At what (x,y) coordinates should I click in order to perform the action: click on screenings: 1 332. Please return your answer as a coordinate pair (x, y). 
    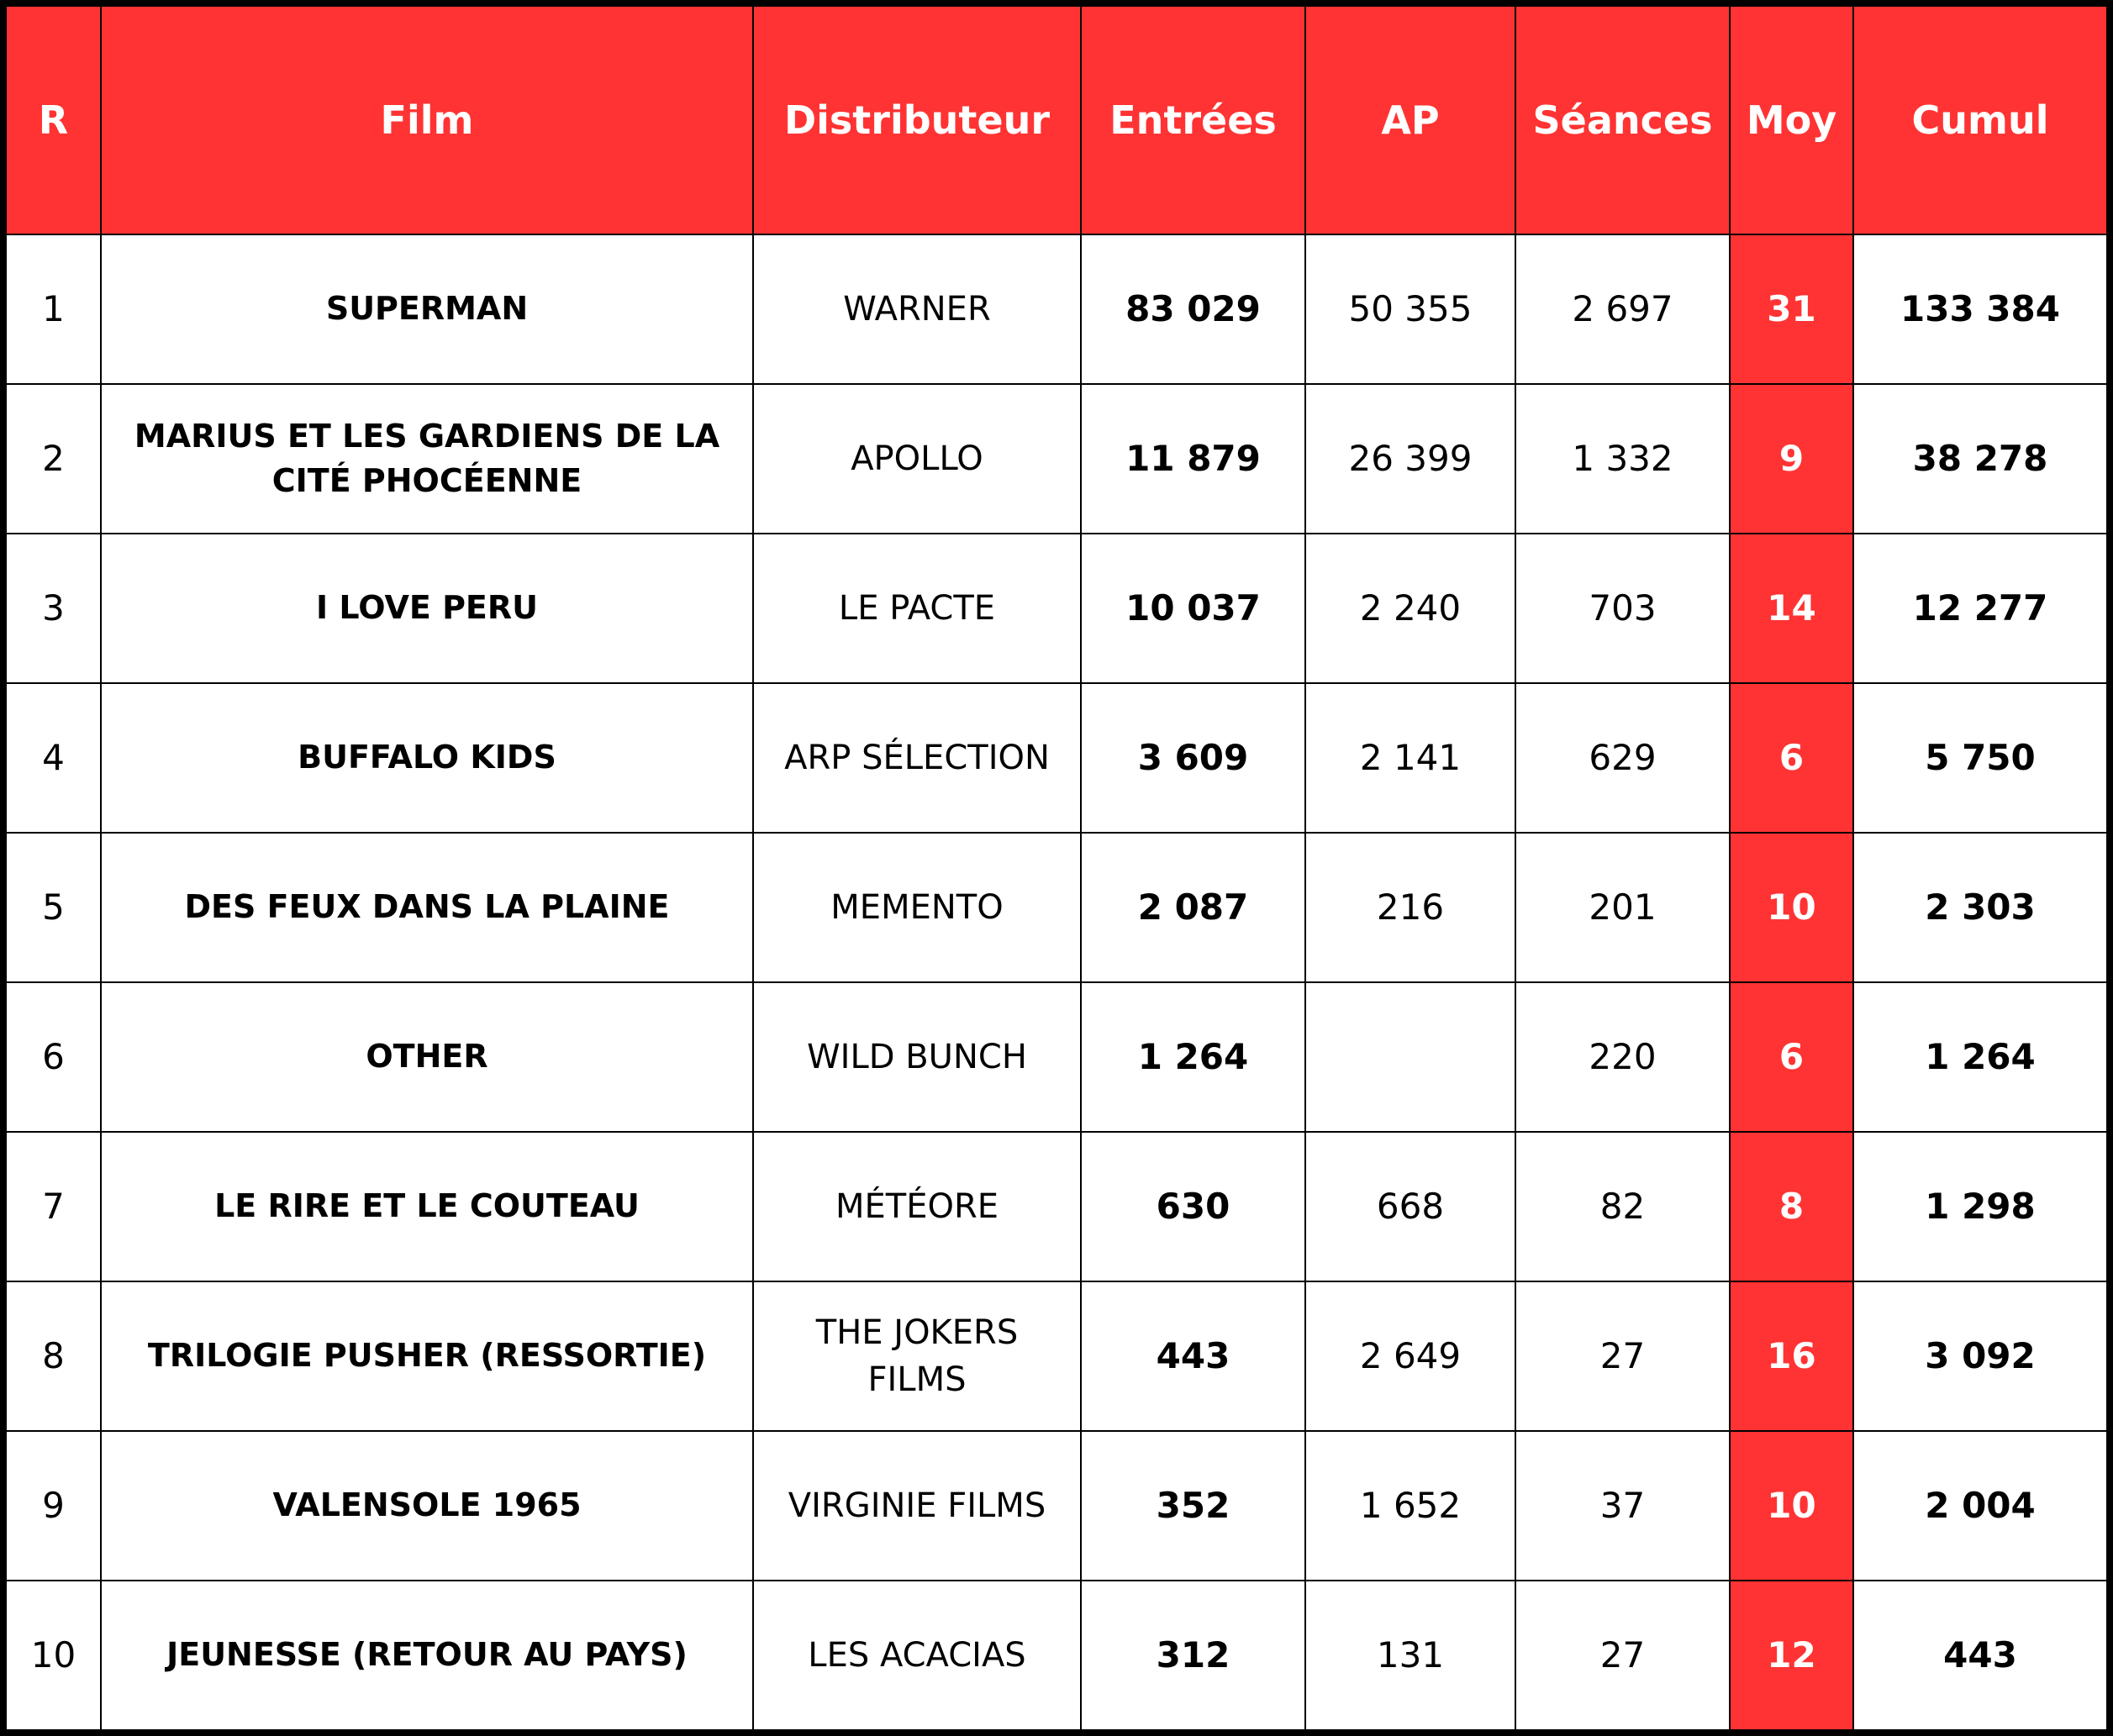
    Looking at the image, I should click on (1622, 459).